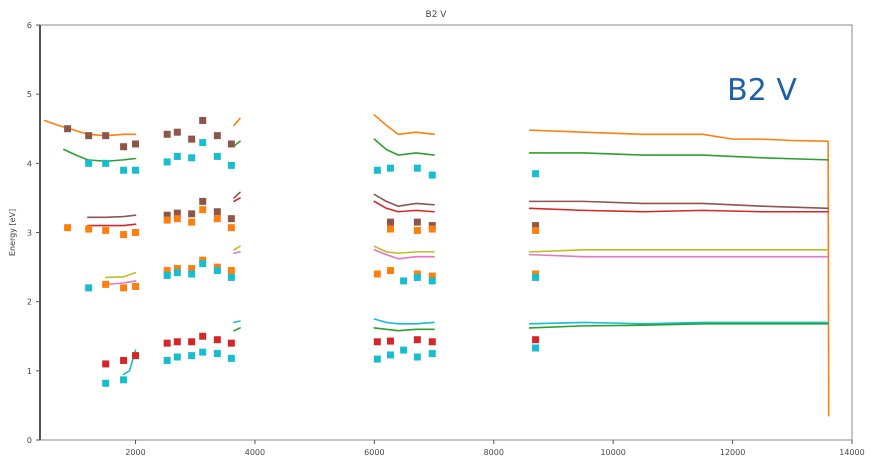 This screenshot has width=877, height=459. I want to click on x-tick-label: 6000, so click(374, 452).